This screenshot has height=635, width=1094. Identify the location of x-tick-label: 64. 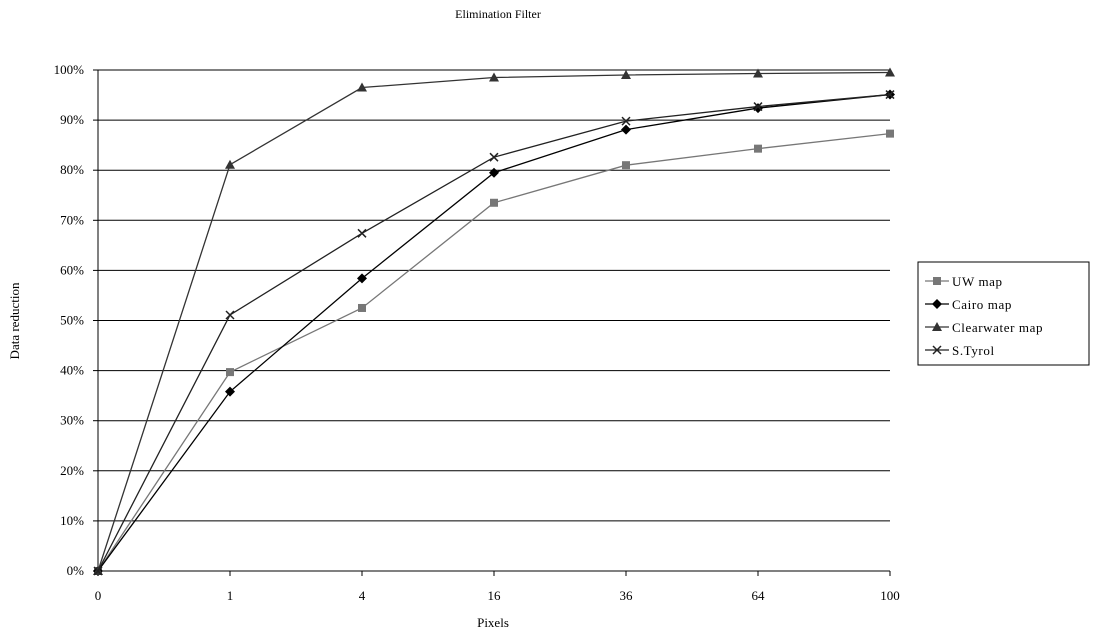
(759, 595).